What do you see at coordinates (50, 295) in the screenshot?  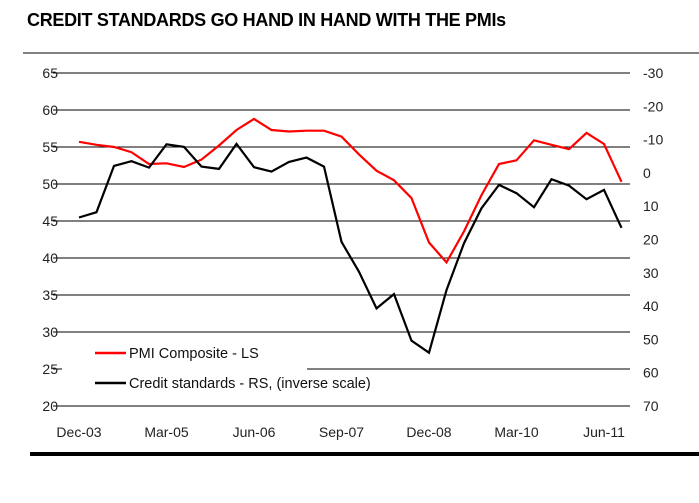 I see `left-tick-label: 35` at bounding box center [50, 295].